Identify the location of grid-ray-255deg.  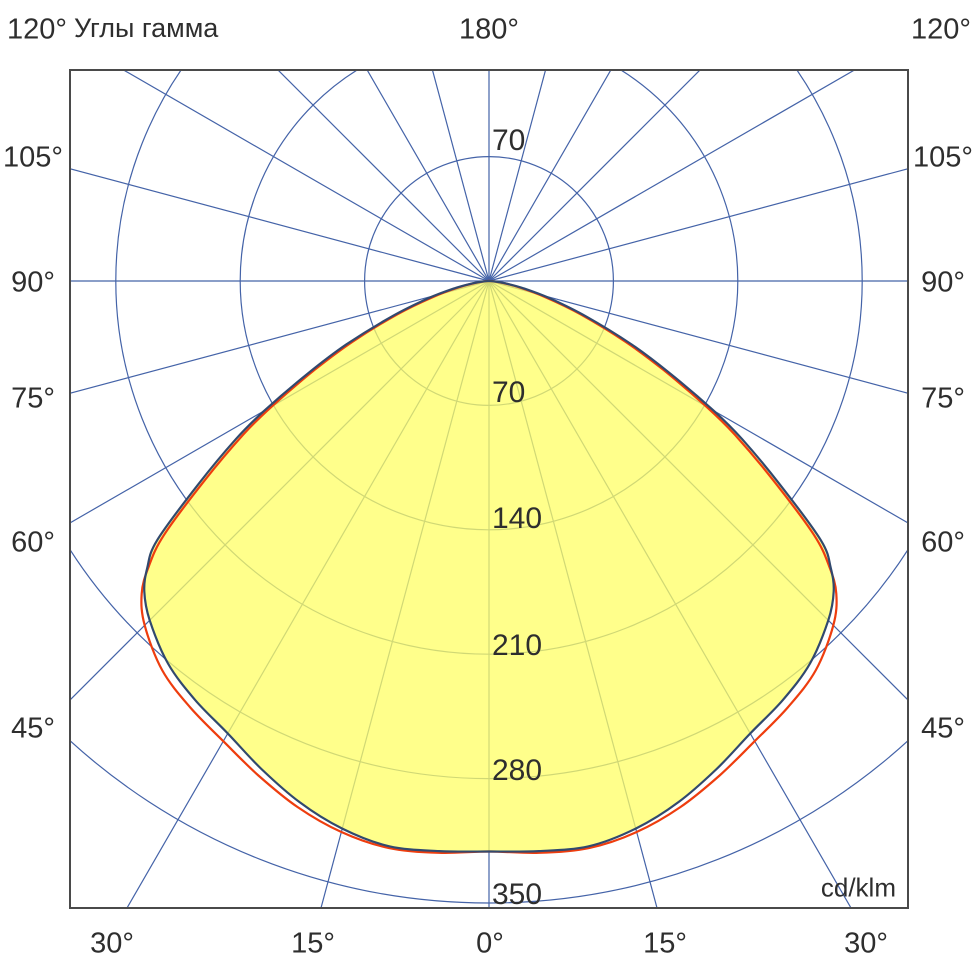
(280, 225).